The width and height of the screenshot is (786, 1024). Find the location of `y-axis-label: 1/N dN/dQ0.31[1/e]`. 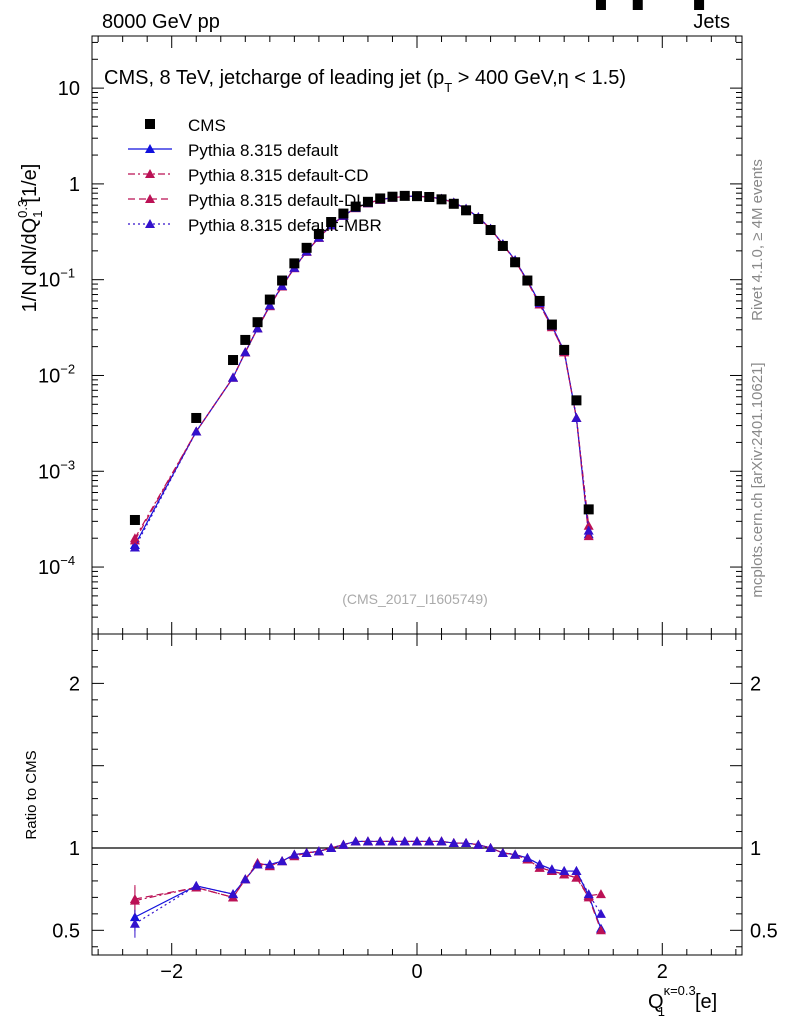

y-axis-label: 1/N dN/dQ0.31[1/e] is located at coordinates (30, 238).